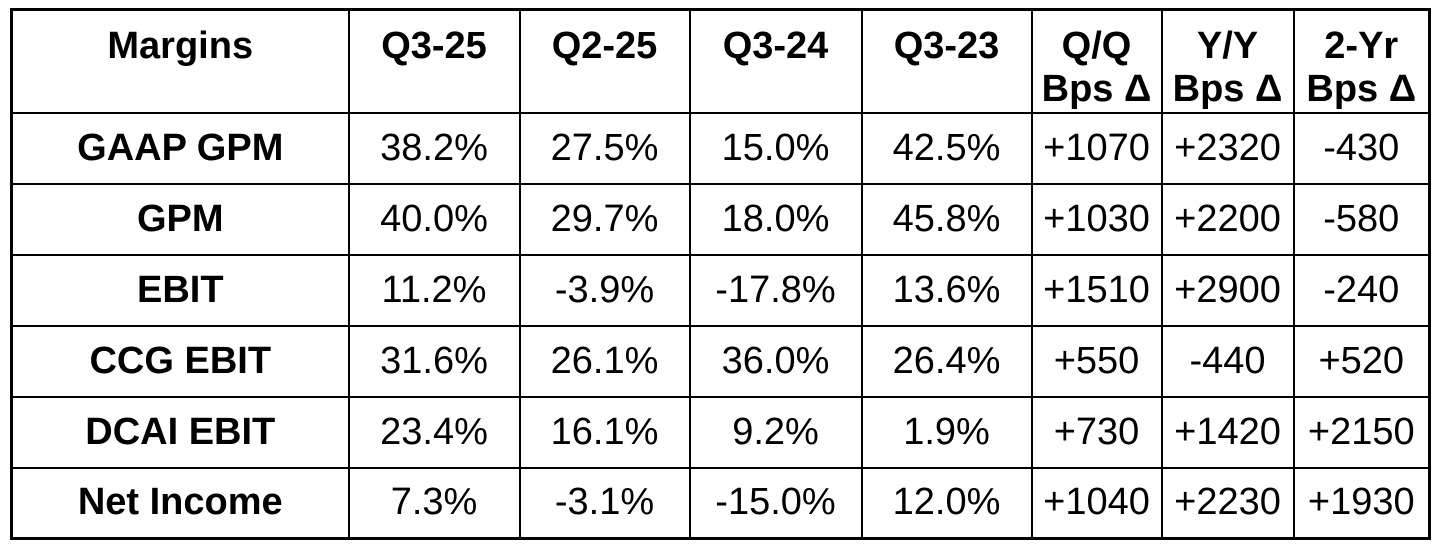 The height and width of the screenshot is (548, 1438). What do you see at coordinates (1096, 46) in the screenshot?
I see `column-header-label: Q/Q` at bounding box center [1096, 46].